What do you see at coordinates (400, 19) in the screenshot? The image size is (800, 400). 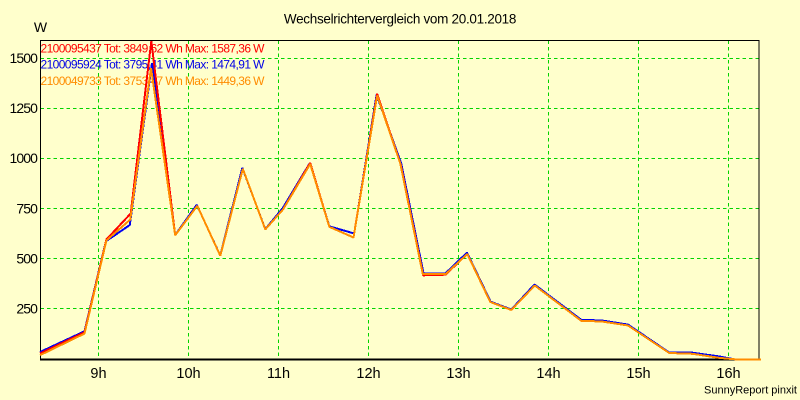 I see `svg-text:Wechselrichtervergleich vom 20: Wechselrichtervergleich vom 20.01.2018` at bounding box center [400, 19].